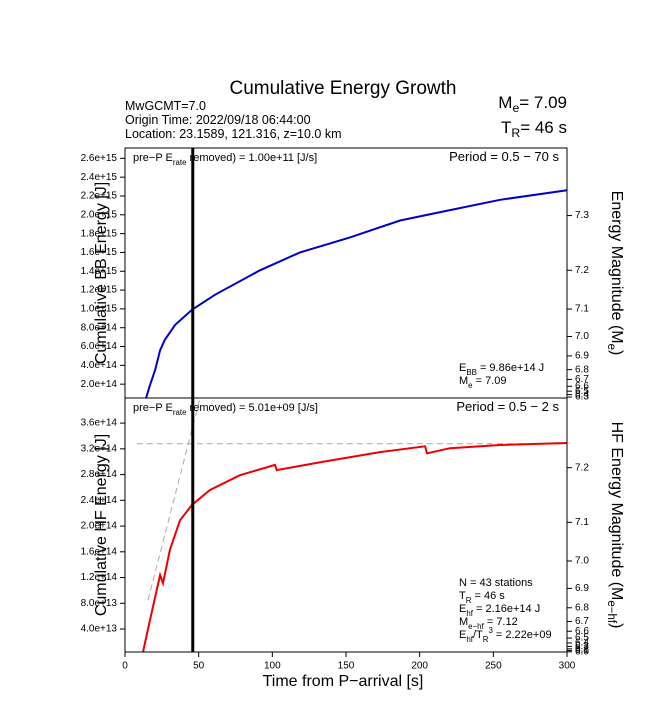 The width and height of the screenshot is (661, 716). I want to click on panel-note: Ehf = 2.16e+14 J, so click(499, 610).